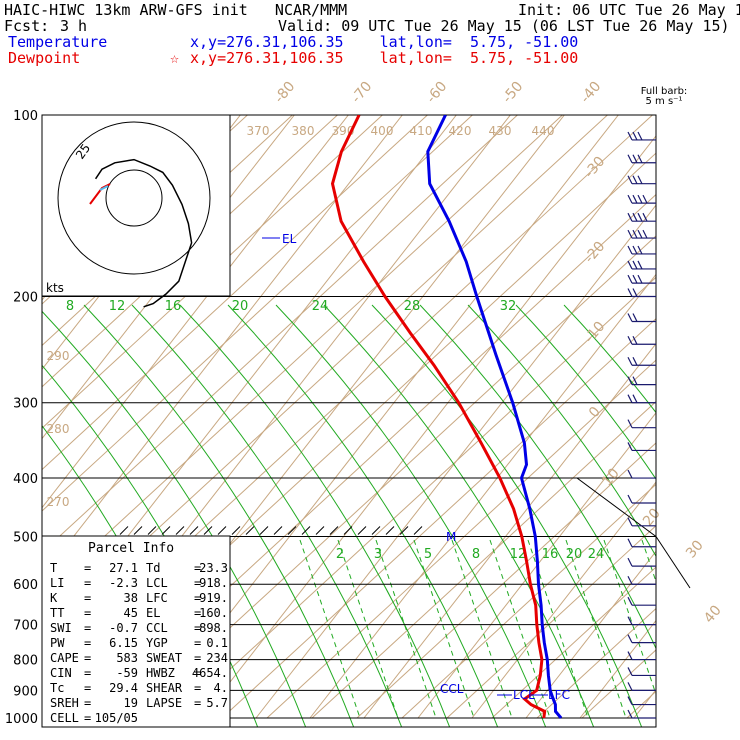 The width and height of the screenshot is (740, 740). Describe the element at coordinates (213, 583) in the screenshot. I see `parcel-param-value: 918.` at that location.